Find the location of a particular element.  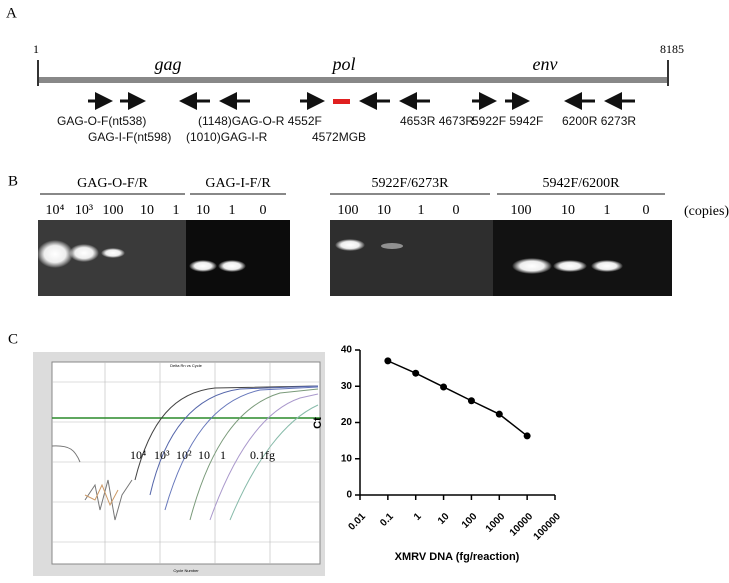

primer-label: (1010)GAG-I-R is located at coordinates (227, 137).